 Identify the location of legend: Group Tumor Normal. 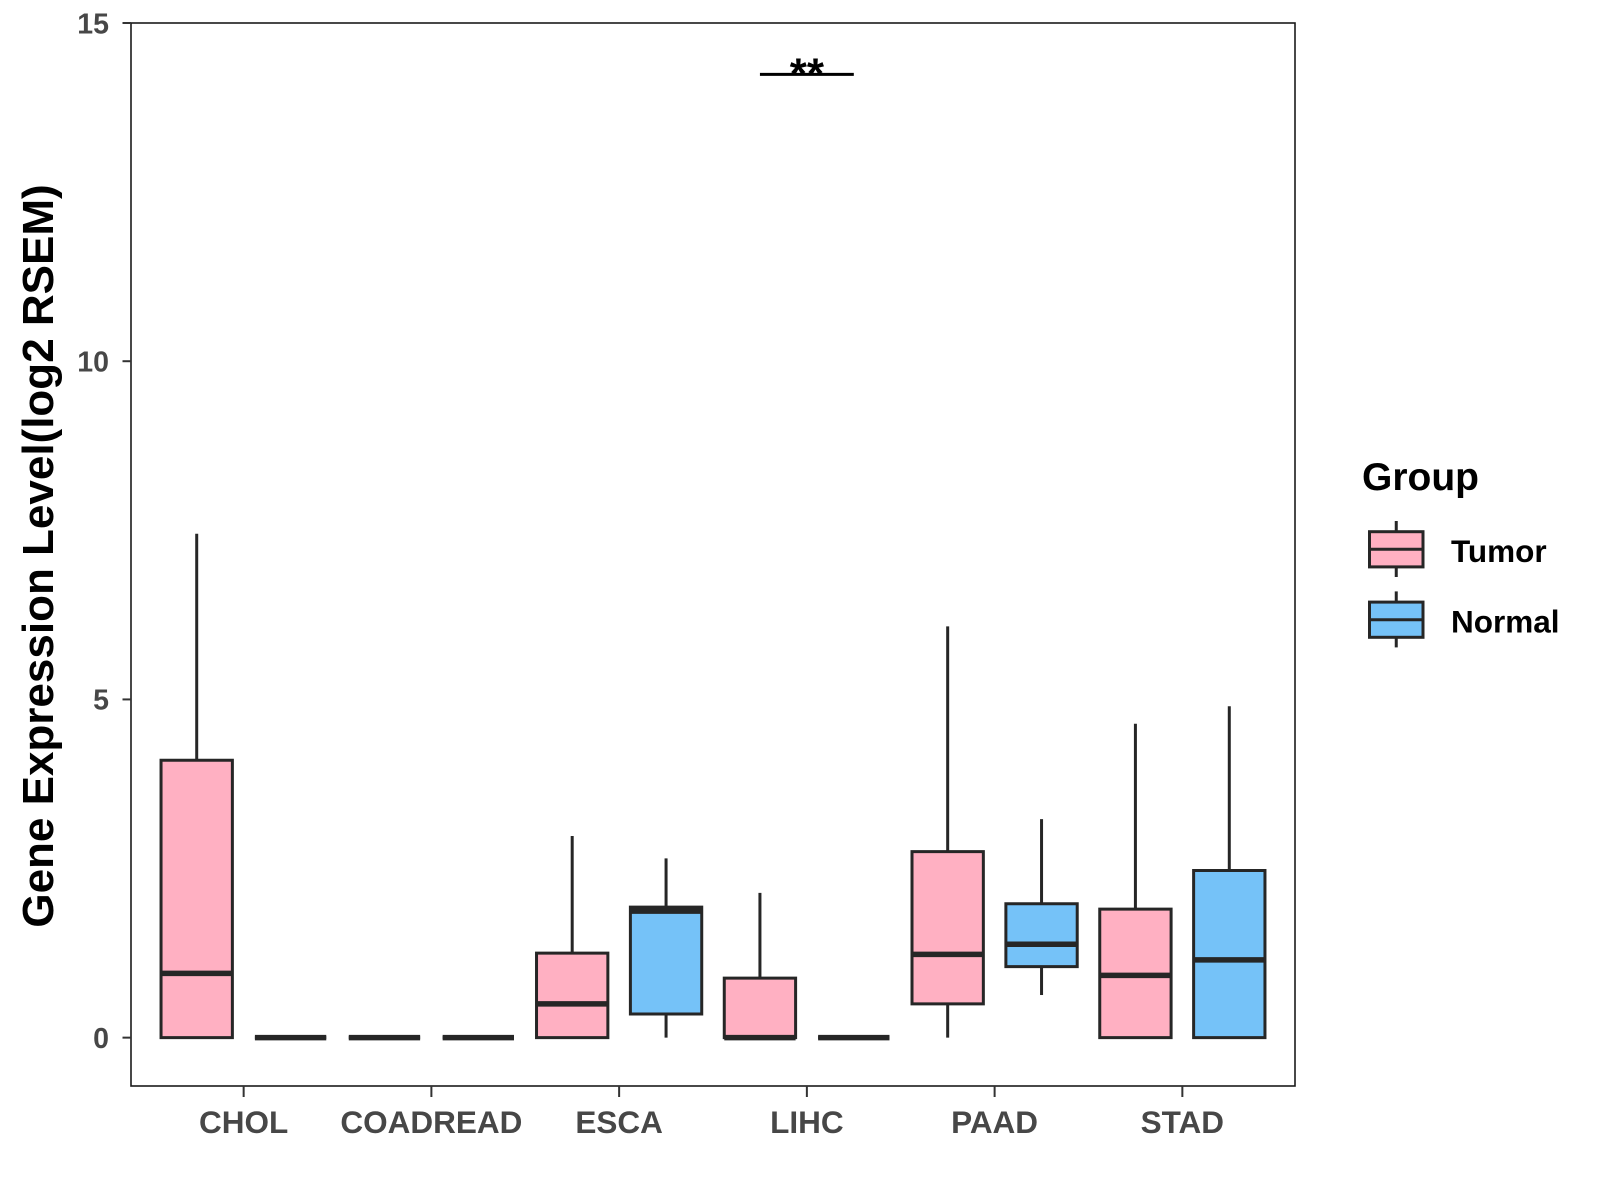
(1461, 552).